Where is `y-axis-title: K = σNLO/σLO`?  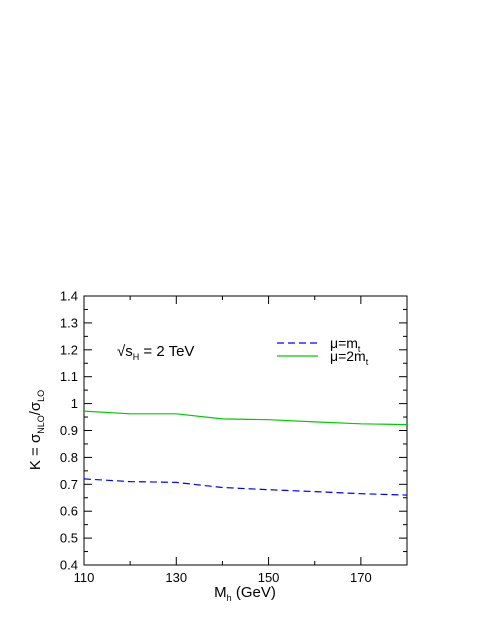 y-axis-title: K = σNLO/σLO is located at coordinates (36, 430).